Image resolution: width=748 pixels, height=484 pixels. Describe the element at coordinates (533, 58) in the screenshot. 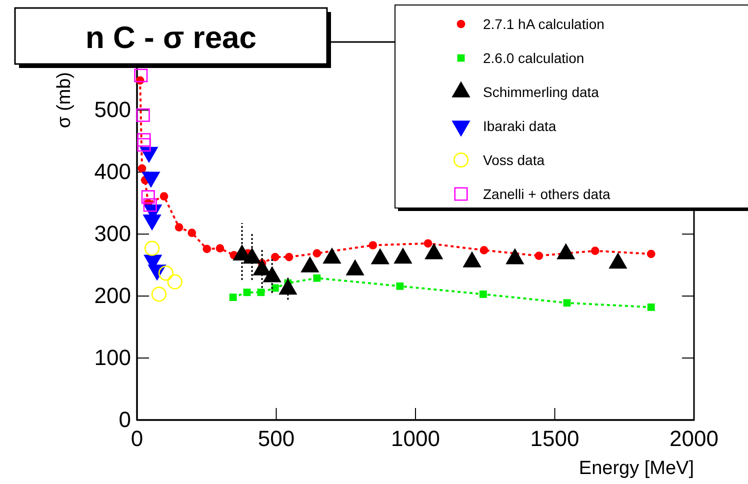

I see `legend-label: 2.6.0 calculation` at that location.